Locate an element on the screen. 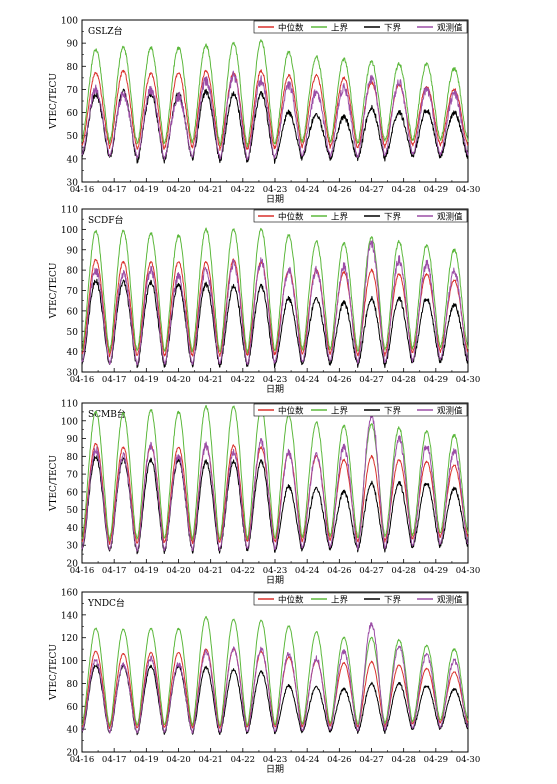  station-label: GSLZ台 is located at coordinates (105, 31).